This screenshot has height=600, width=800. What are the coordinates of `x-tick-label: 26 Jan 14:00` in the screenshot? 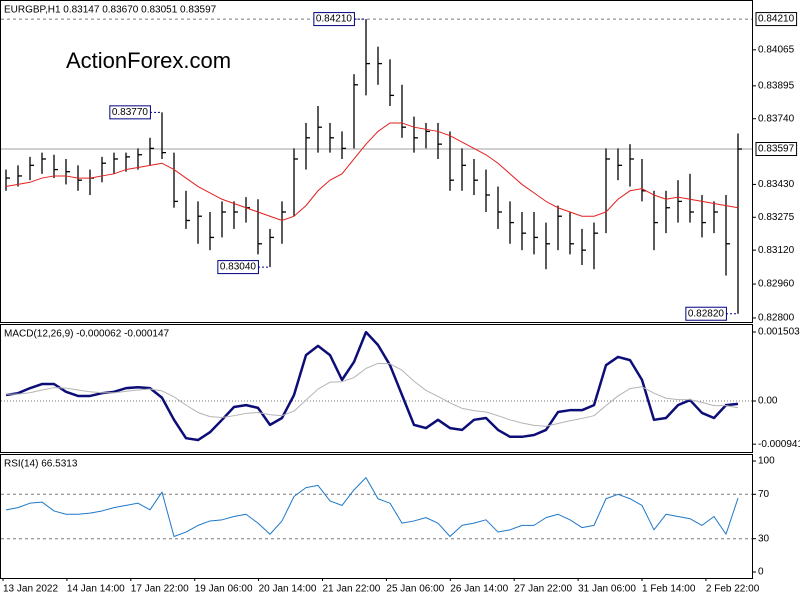 It's located at (479, 589).